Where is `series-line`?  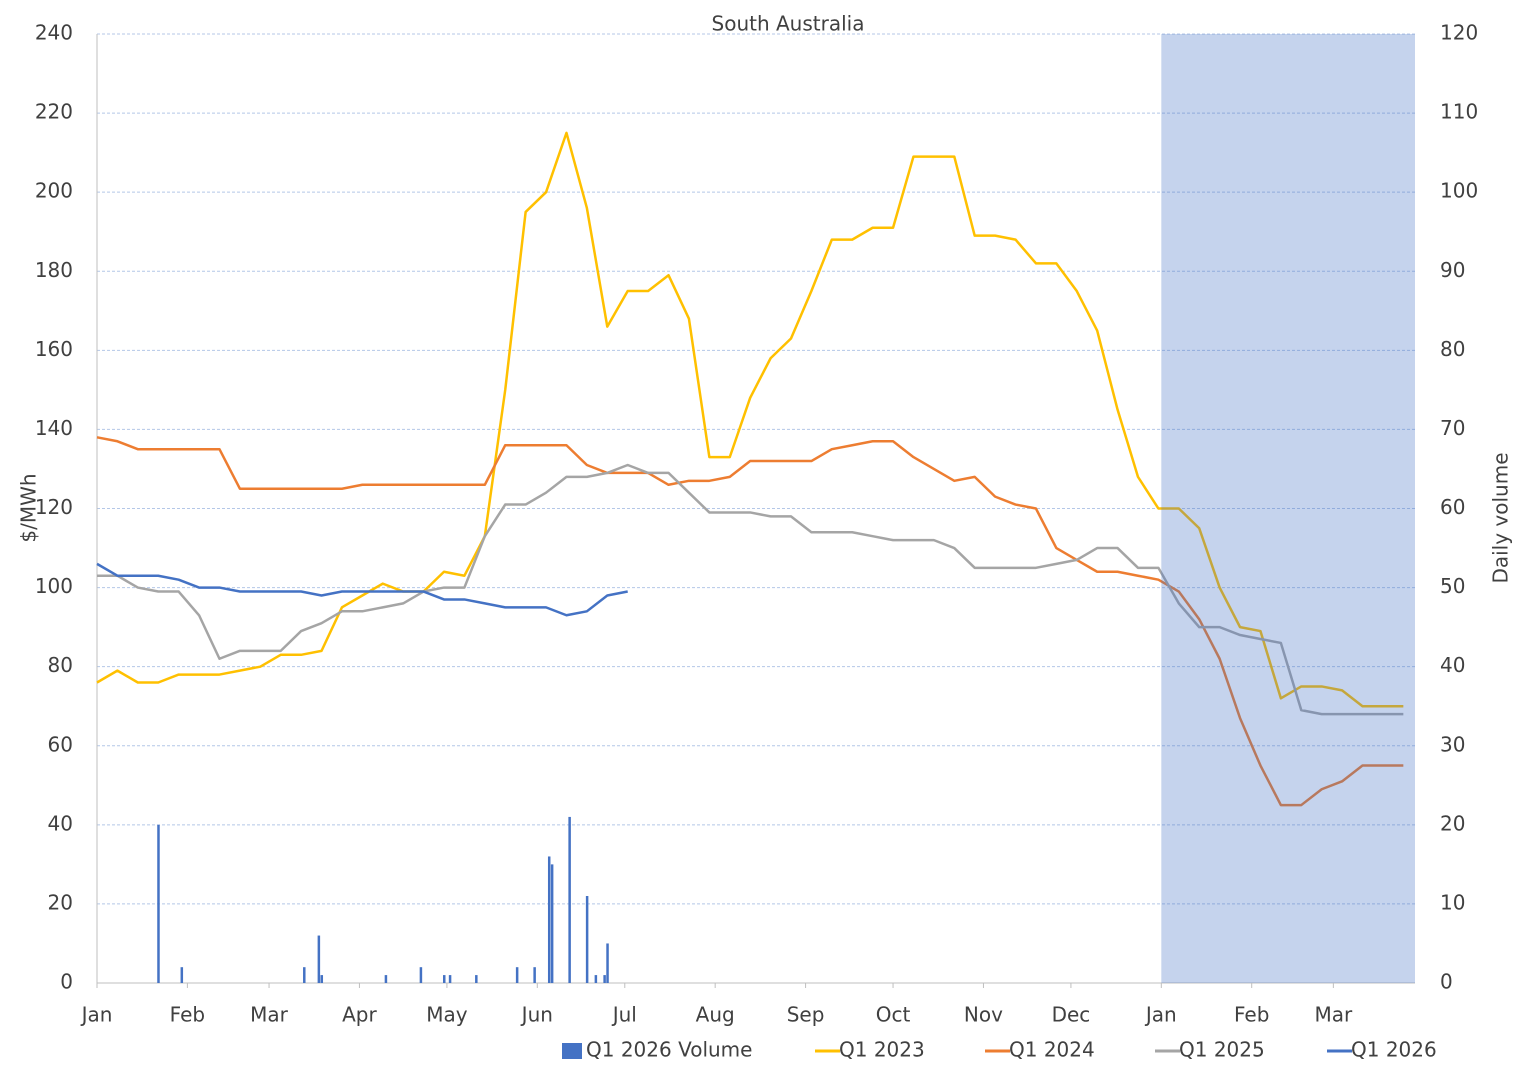 series-line is located at coordinates (362, 589).